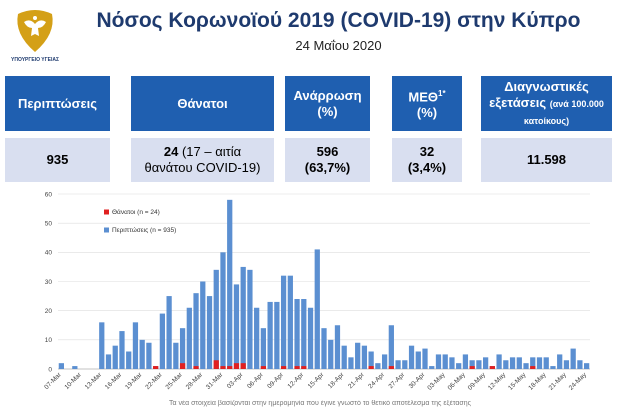 The image size is (617, 408). I want to click on x-tick-label: 12-May, so click(497, 381).